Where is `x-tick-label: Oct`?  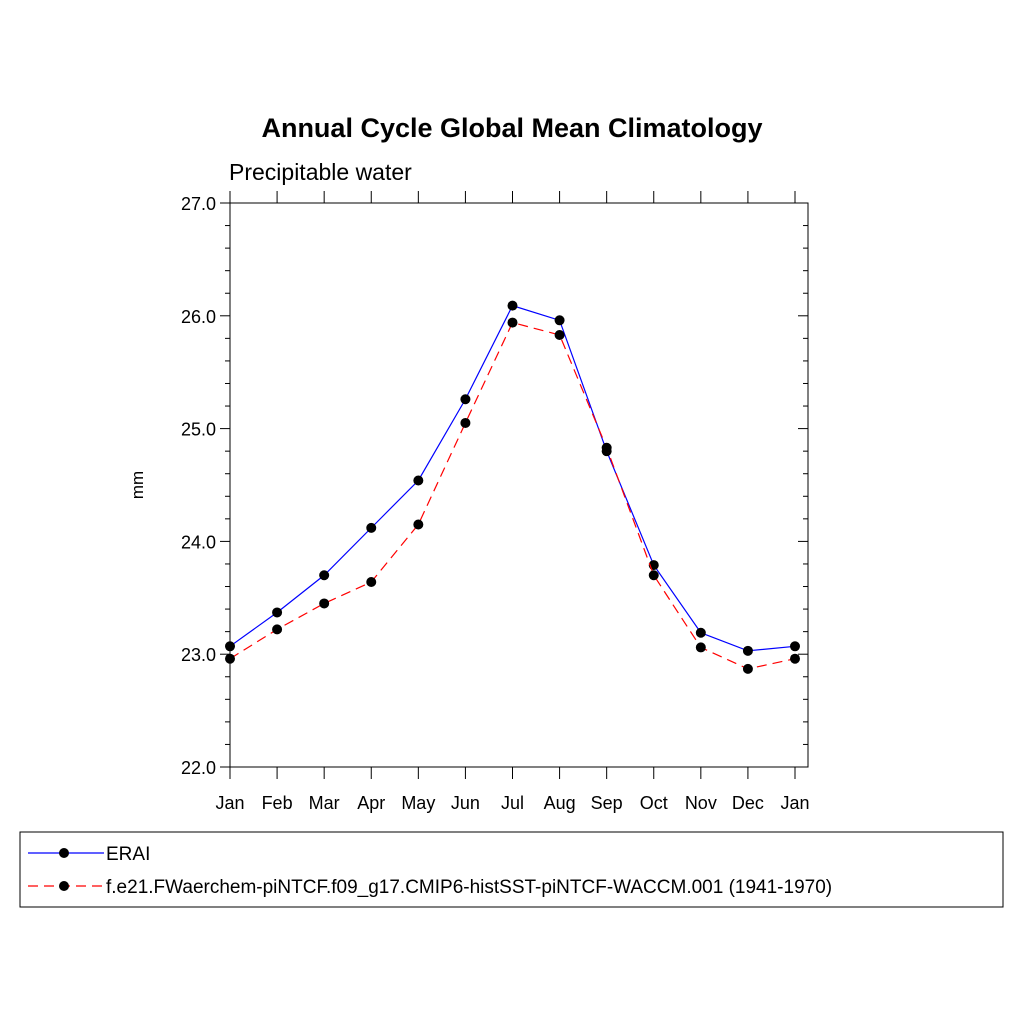
x-tick-label: Oct is located at coordinates (654, 803).